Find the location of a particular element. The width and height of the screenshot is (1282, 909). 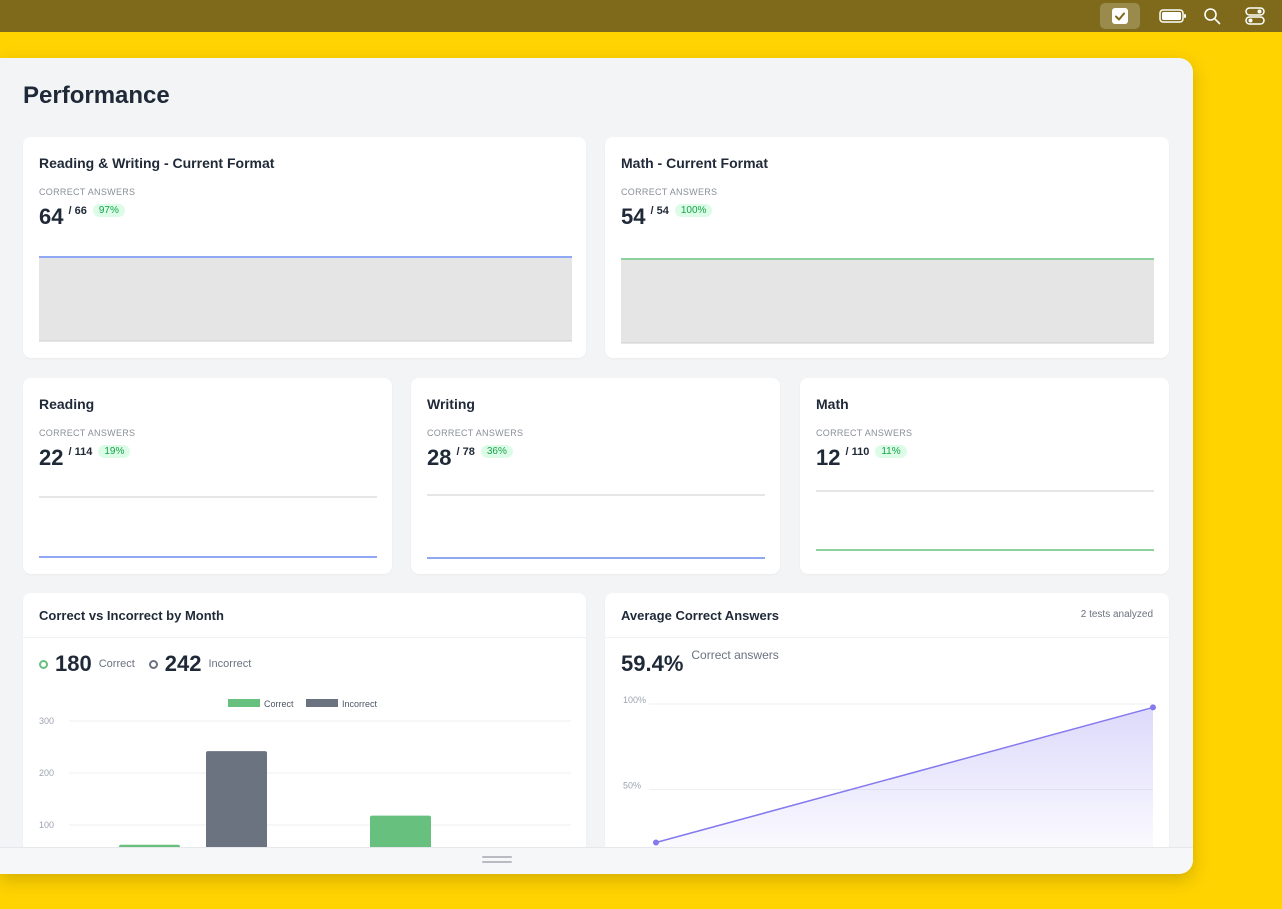

correct-count: 22 is located at coordinates (51, 457).